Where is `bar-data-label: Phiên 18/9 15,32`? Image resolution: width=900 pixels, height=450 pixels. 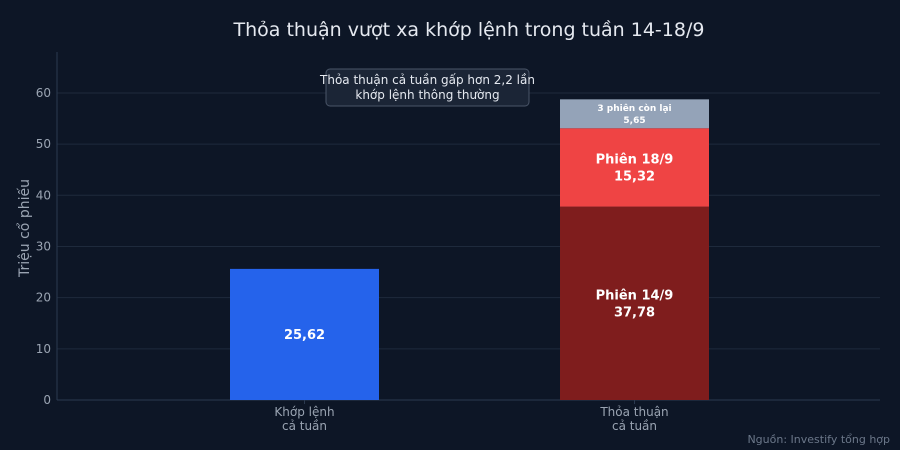
bar-data-label: Phiên 18/9 15,32 is located at coordinates (635, 169).